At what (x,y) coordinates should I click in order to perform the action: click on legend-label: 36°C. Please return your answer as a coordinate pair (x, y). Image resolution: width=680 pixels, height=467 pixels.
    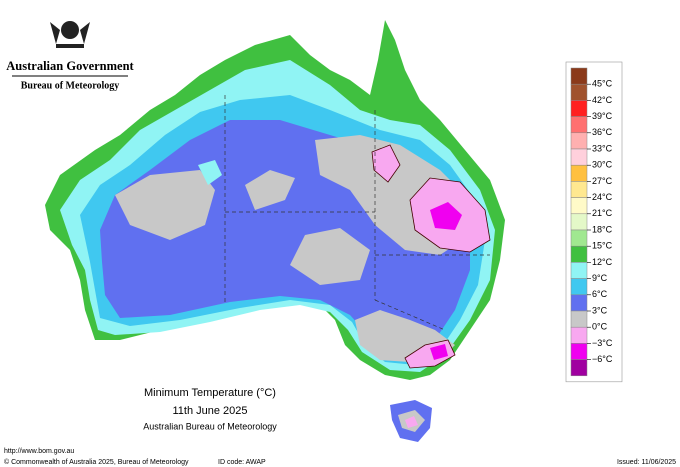
    Looking at the image, I should click on (602, 132).